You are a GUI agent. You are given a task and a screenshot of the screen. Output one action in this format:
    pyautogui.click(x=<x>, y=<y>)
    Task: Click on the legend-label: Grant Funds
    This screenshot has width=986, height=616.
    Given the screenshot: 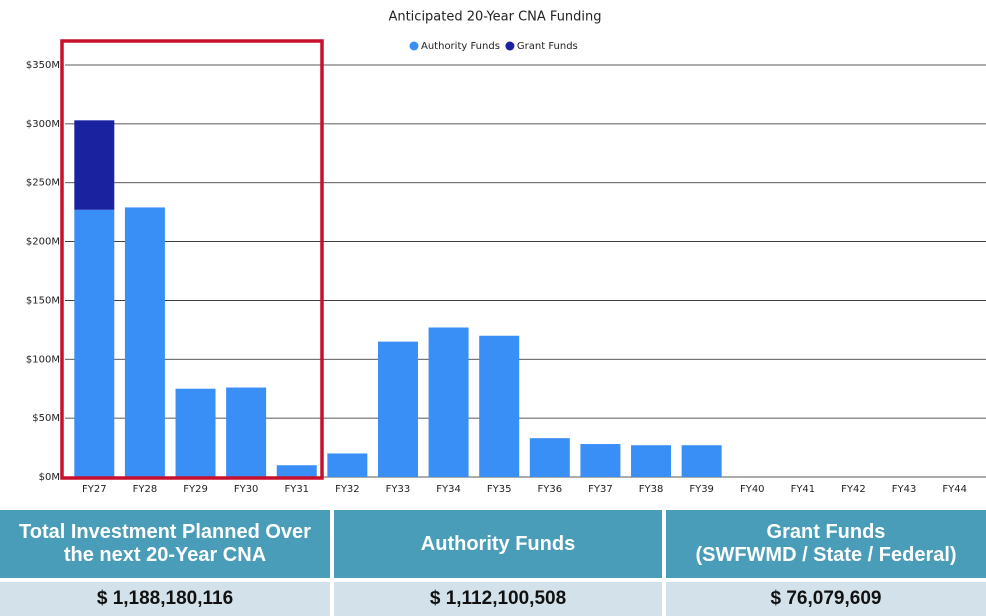 What is the action you would take?
    pyautogui.click(x=547, y=46)
    